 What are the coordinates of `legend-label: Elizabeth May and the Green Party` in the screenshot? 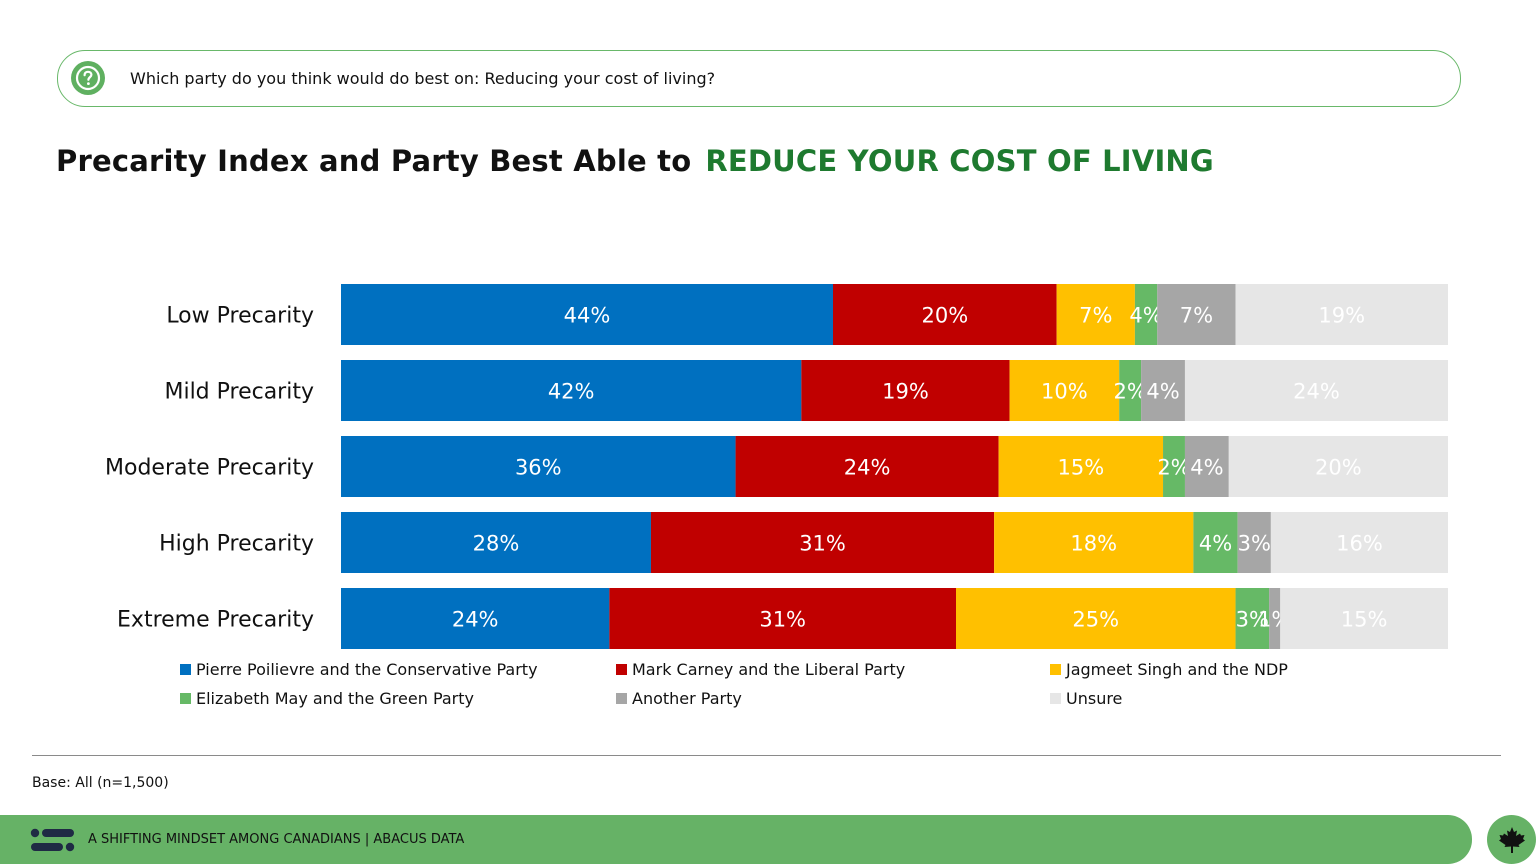 It's located at (335, 698).